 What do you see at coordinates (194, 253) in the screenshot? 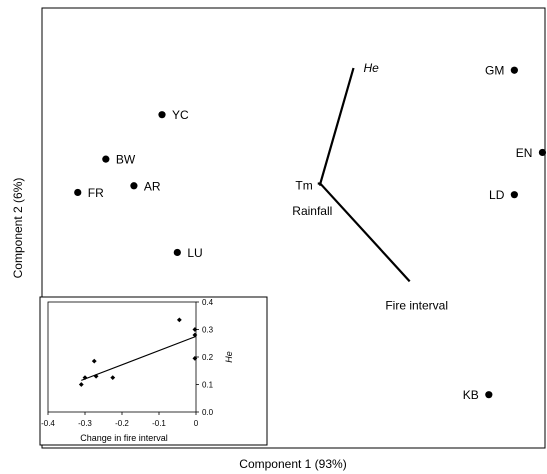
I see `point-label-lu: LU` at bounding box center [194, 253].